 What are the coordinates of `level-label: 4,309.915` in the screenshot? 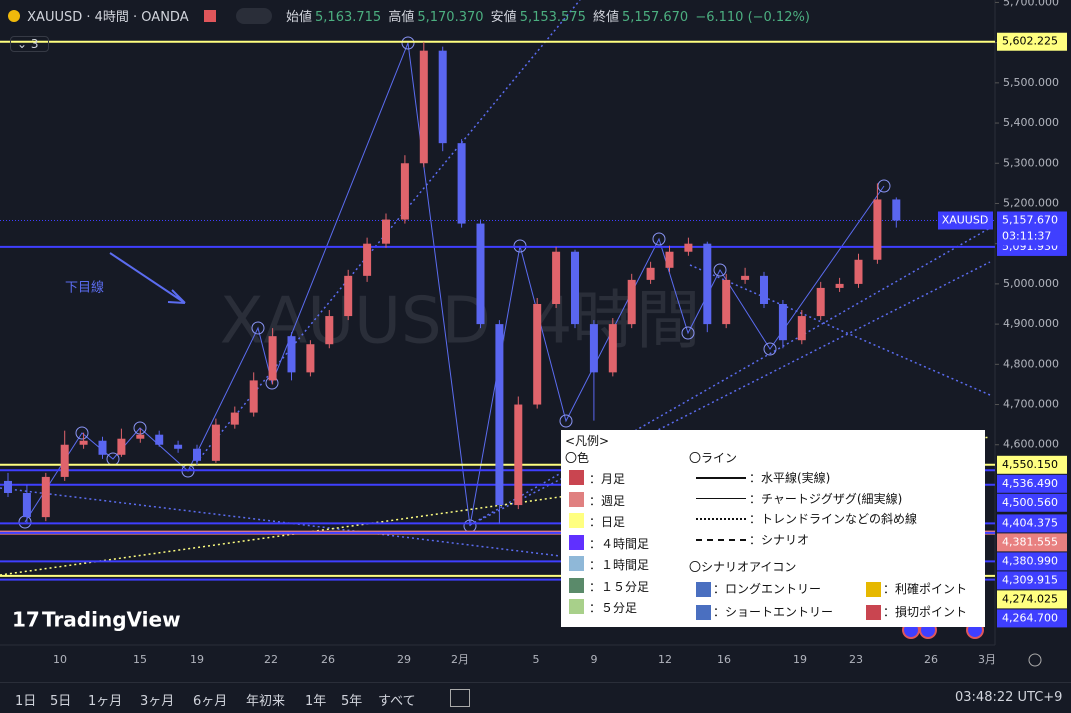 It's located at (1030, 579).